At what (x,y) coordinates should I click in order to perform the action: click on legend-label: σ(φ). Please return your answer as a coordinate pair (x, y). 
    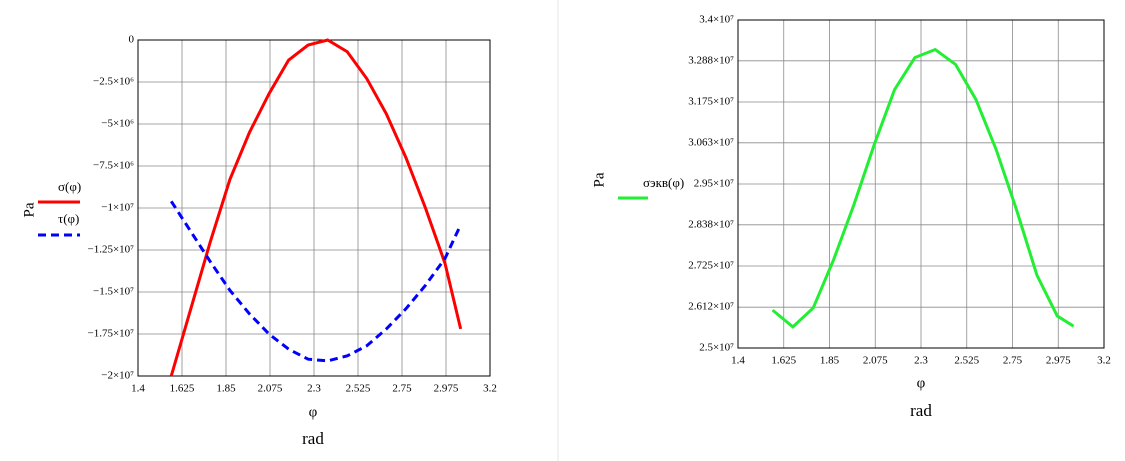
    Looking at the image, I should click on (69, 186).